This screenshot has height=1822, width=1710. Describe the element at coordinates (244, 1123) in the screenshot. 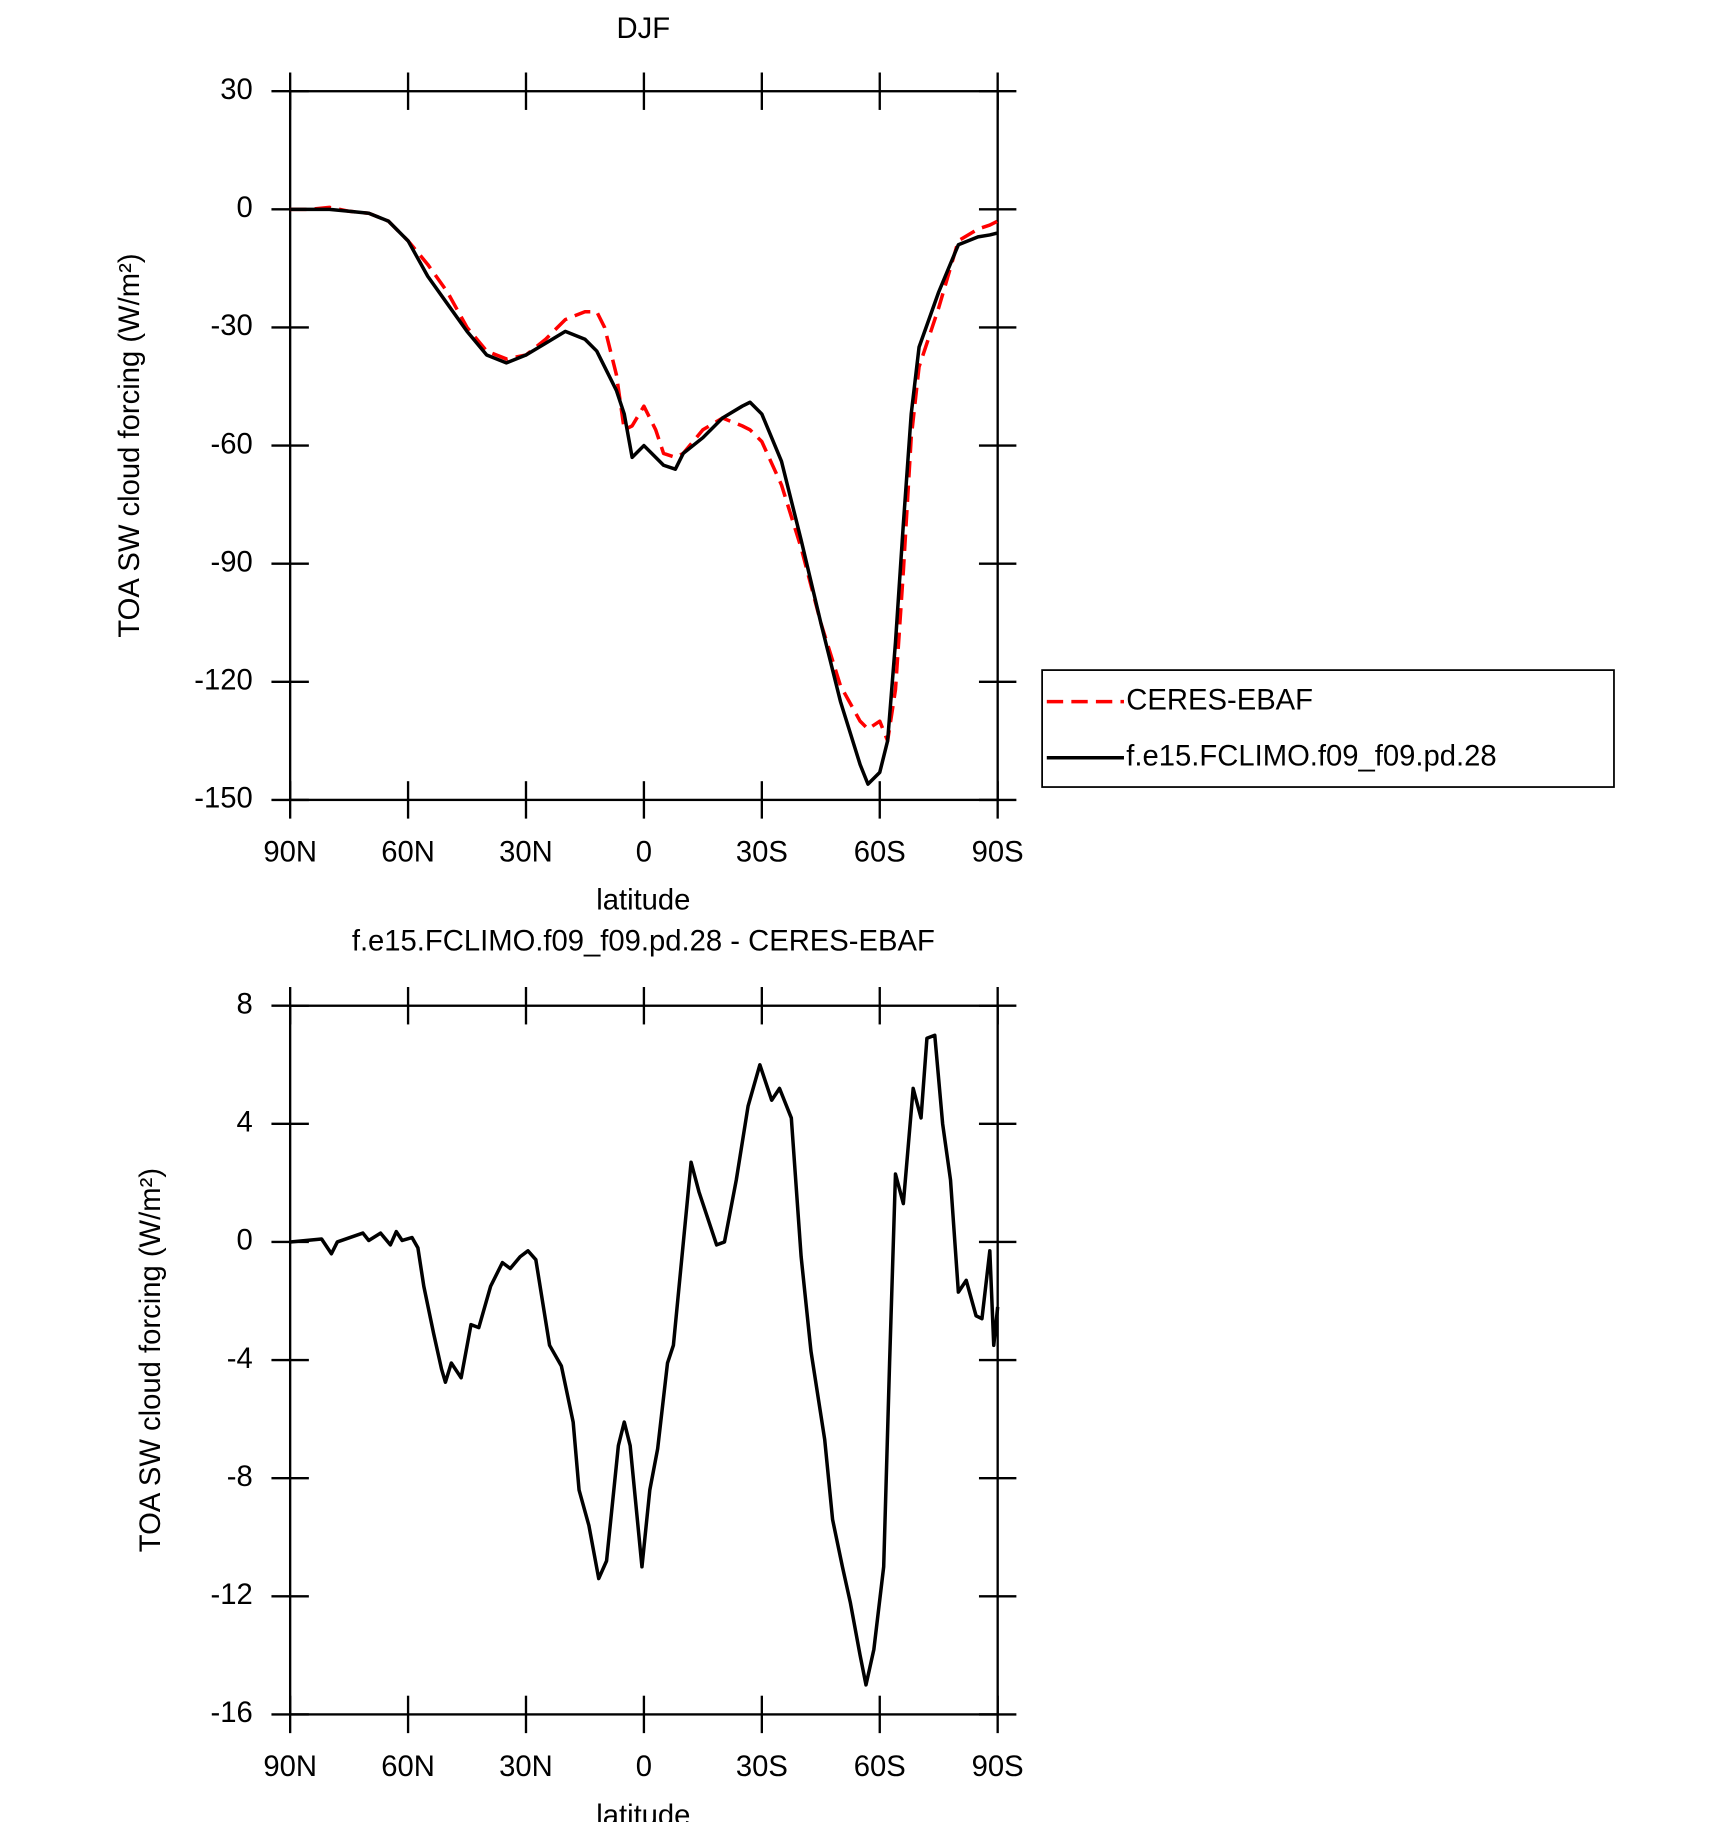

I see `y-tick-label: 4` at that location.